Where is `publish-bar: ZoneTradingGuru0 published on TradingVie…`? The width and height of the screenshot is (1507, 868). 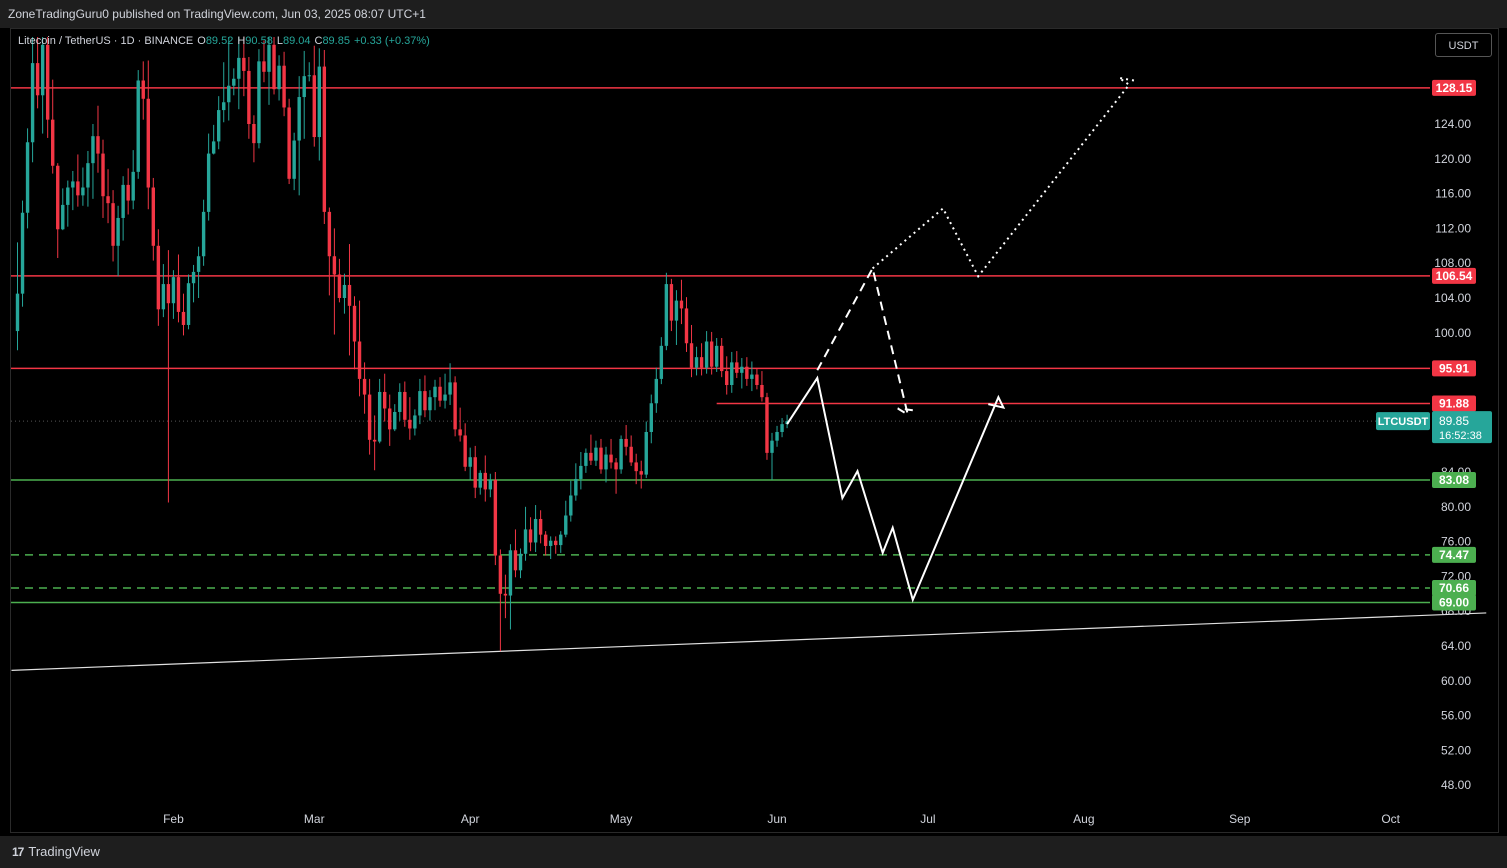 publish-bar: ZoneTradingGuru0 published on TradingVie… is located at coordinates (753, 14).